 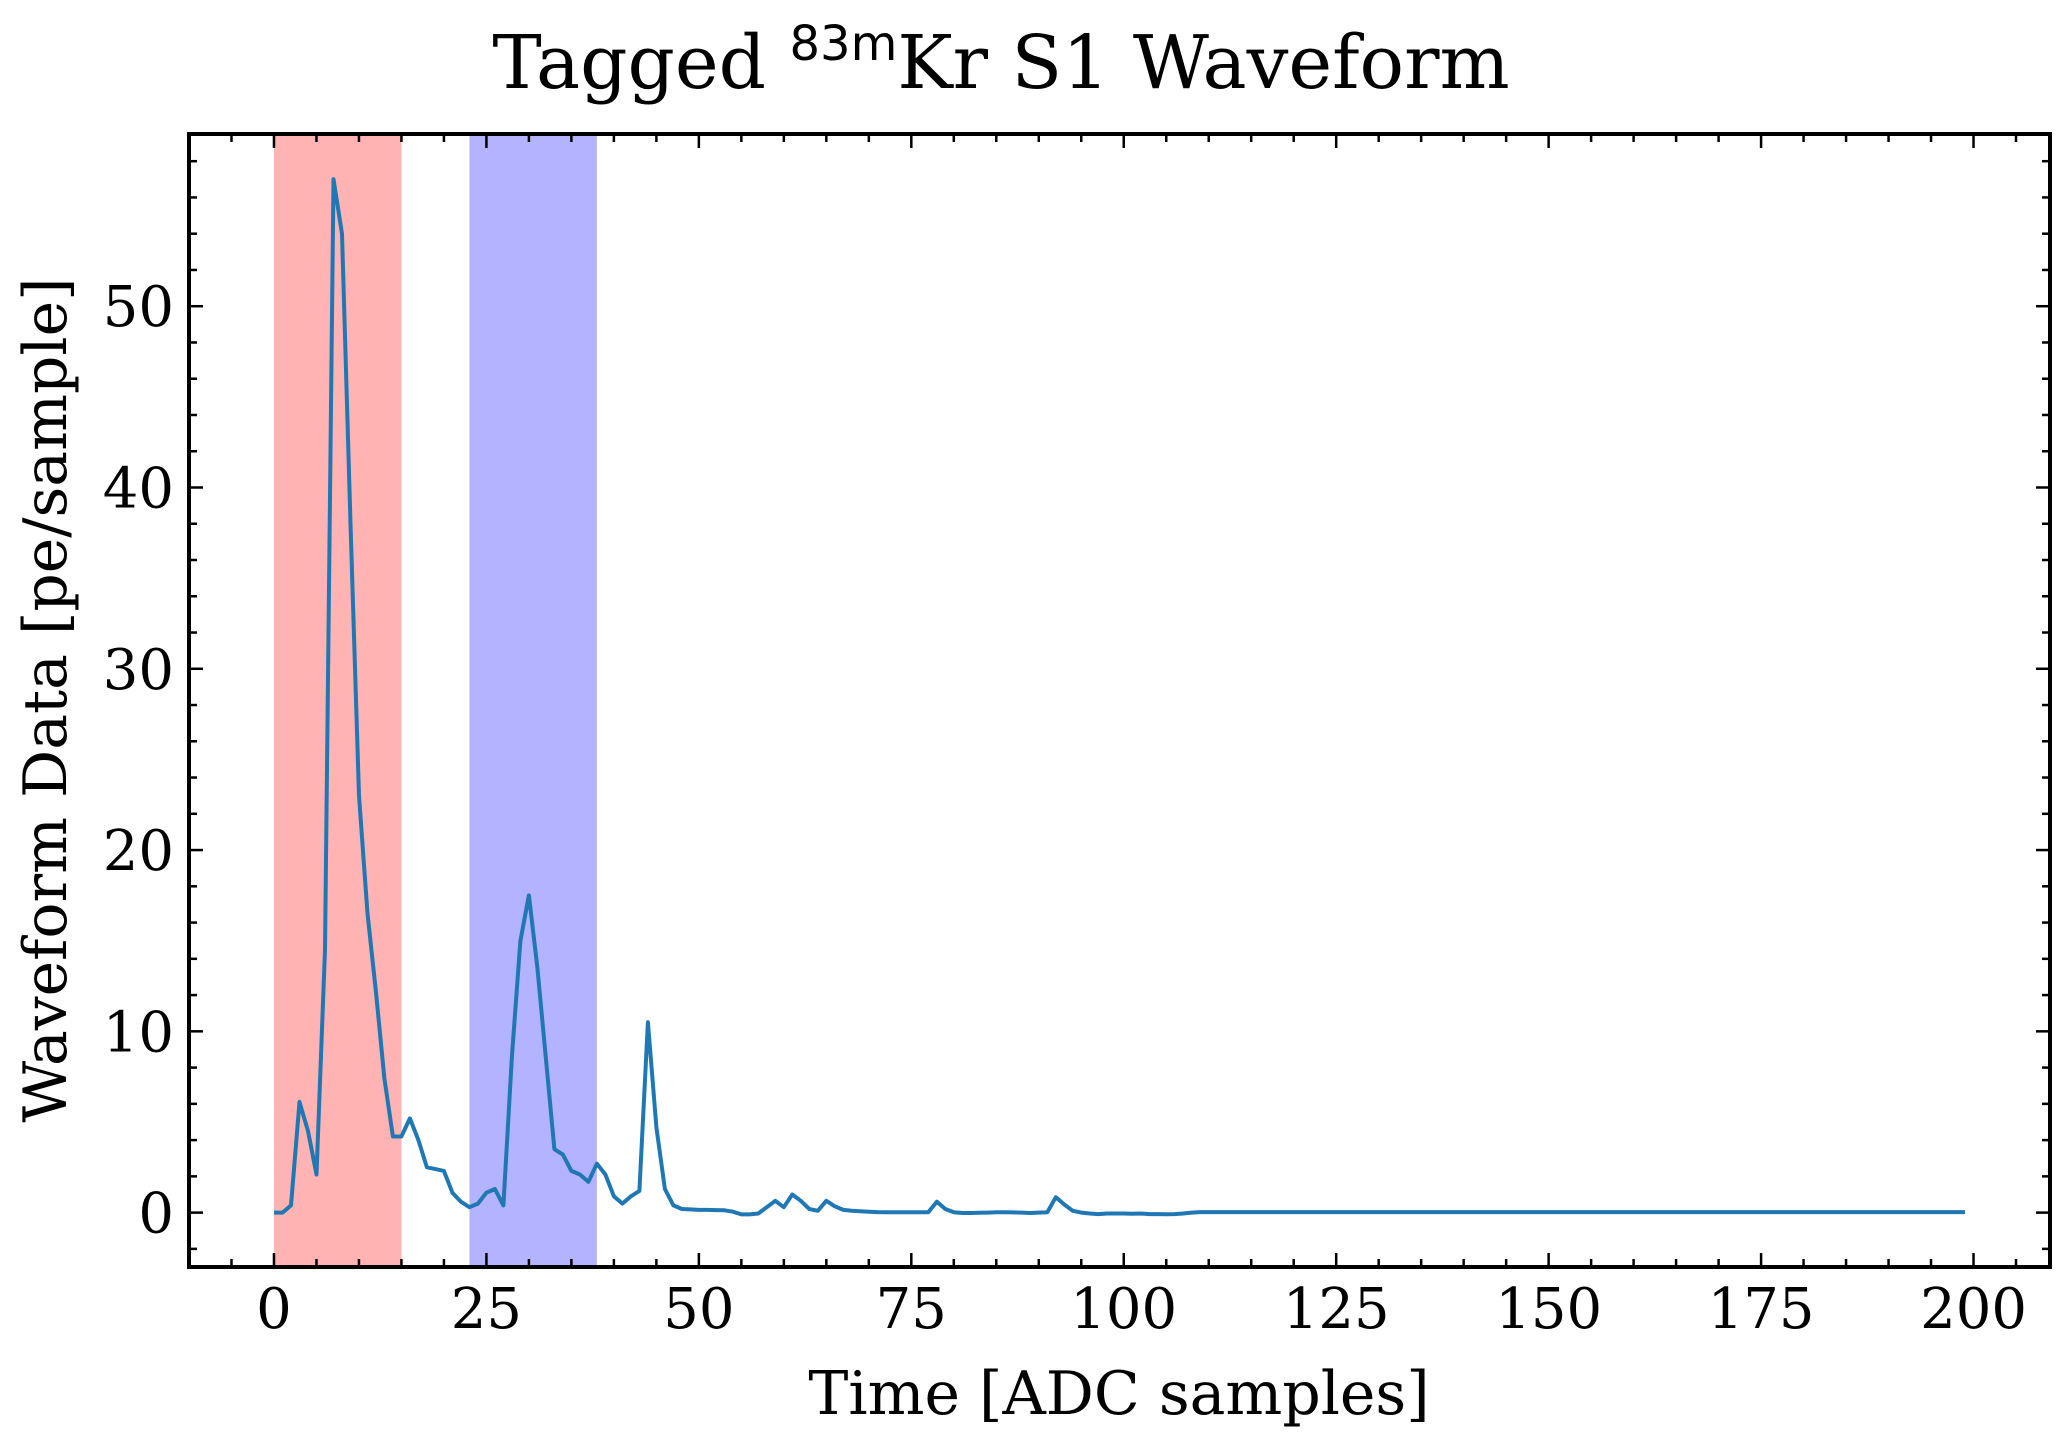 I want to click on x-tick-label: 150, so click(x=1548, y=1309).